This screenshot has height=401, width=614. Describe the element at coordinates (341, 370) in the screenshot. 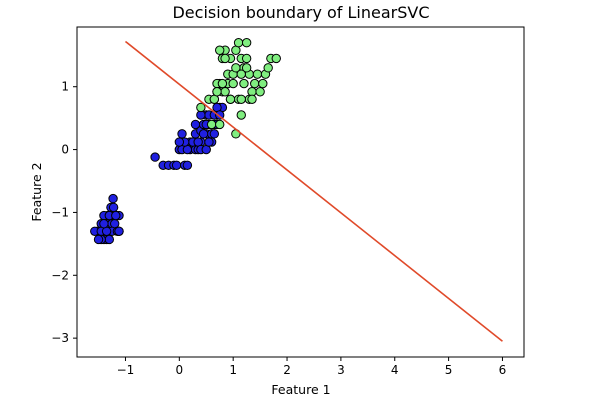

I see `x-tick-label: 3` at that location.